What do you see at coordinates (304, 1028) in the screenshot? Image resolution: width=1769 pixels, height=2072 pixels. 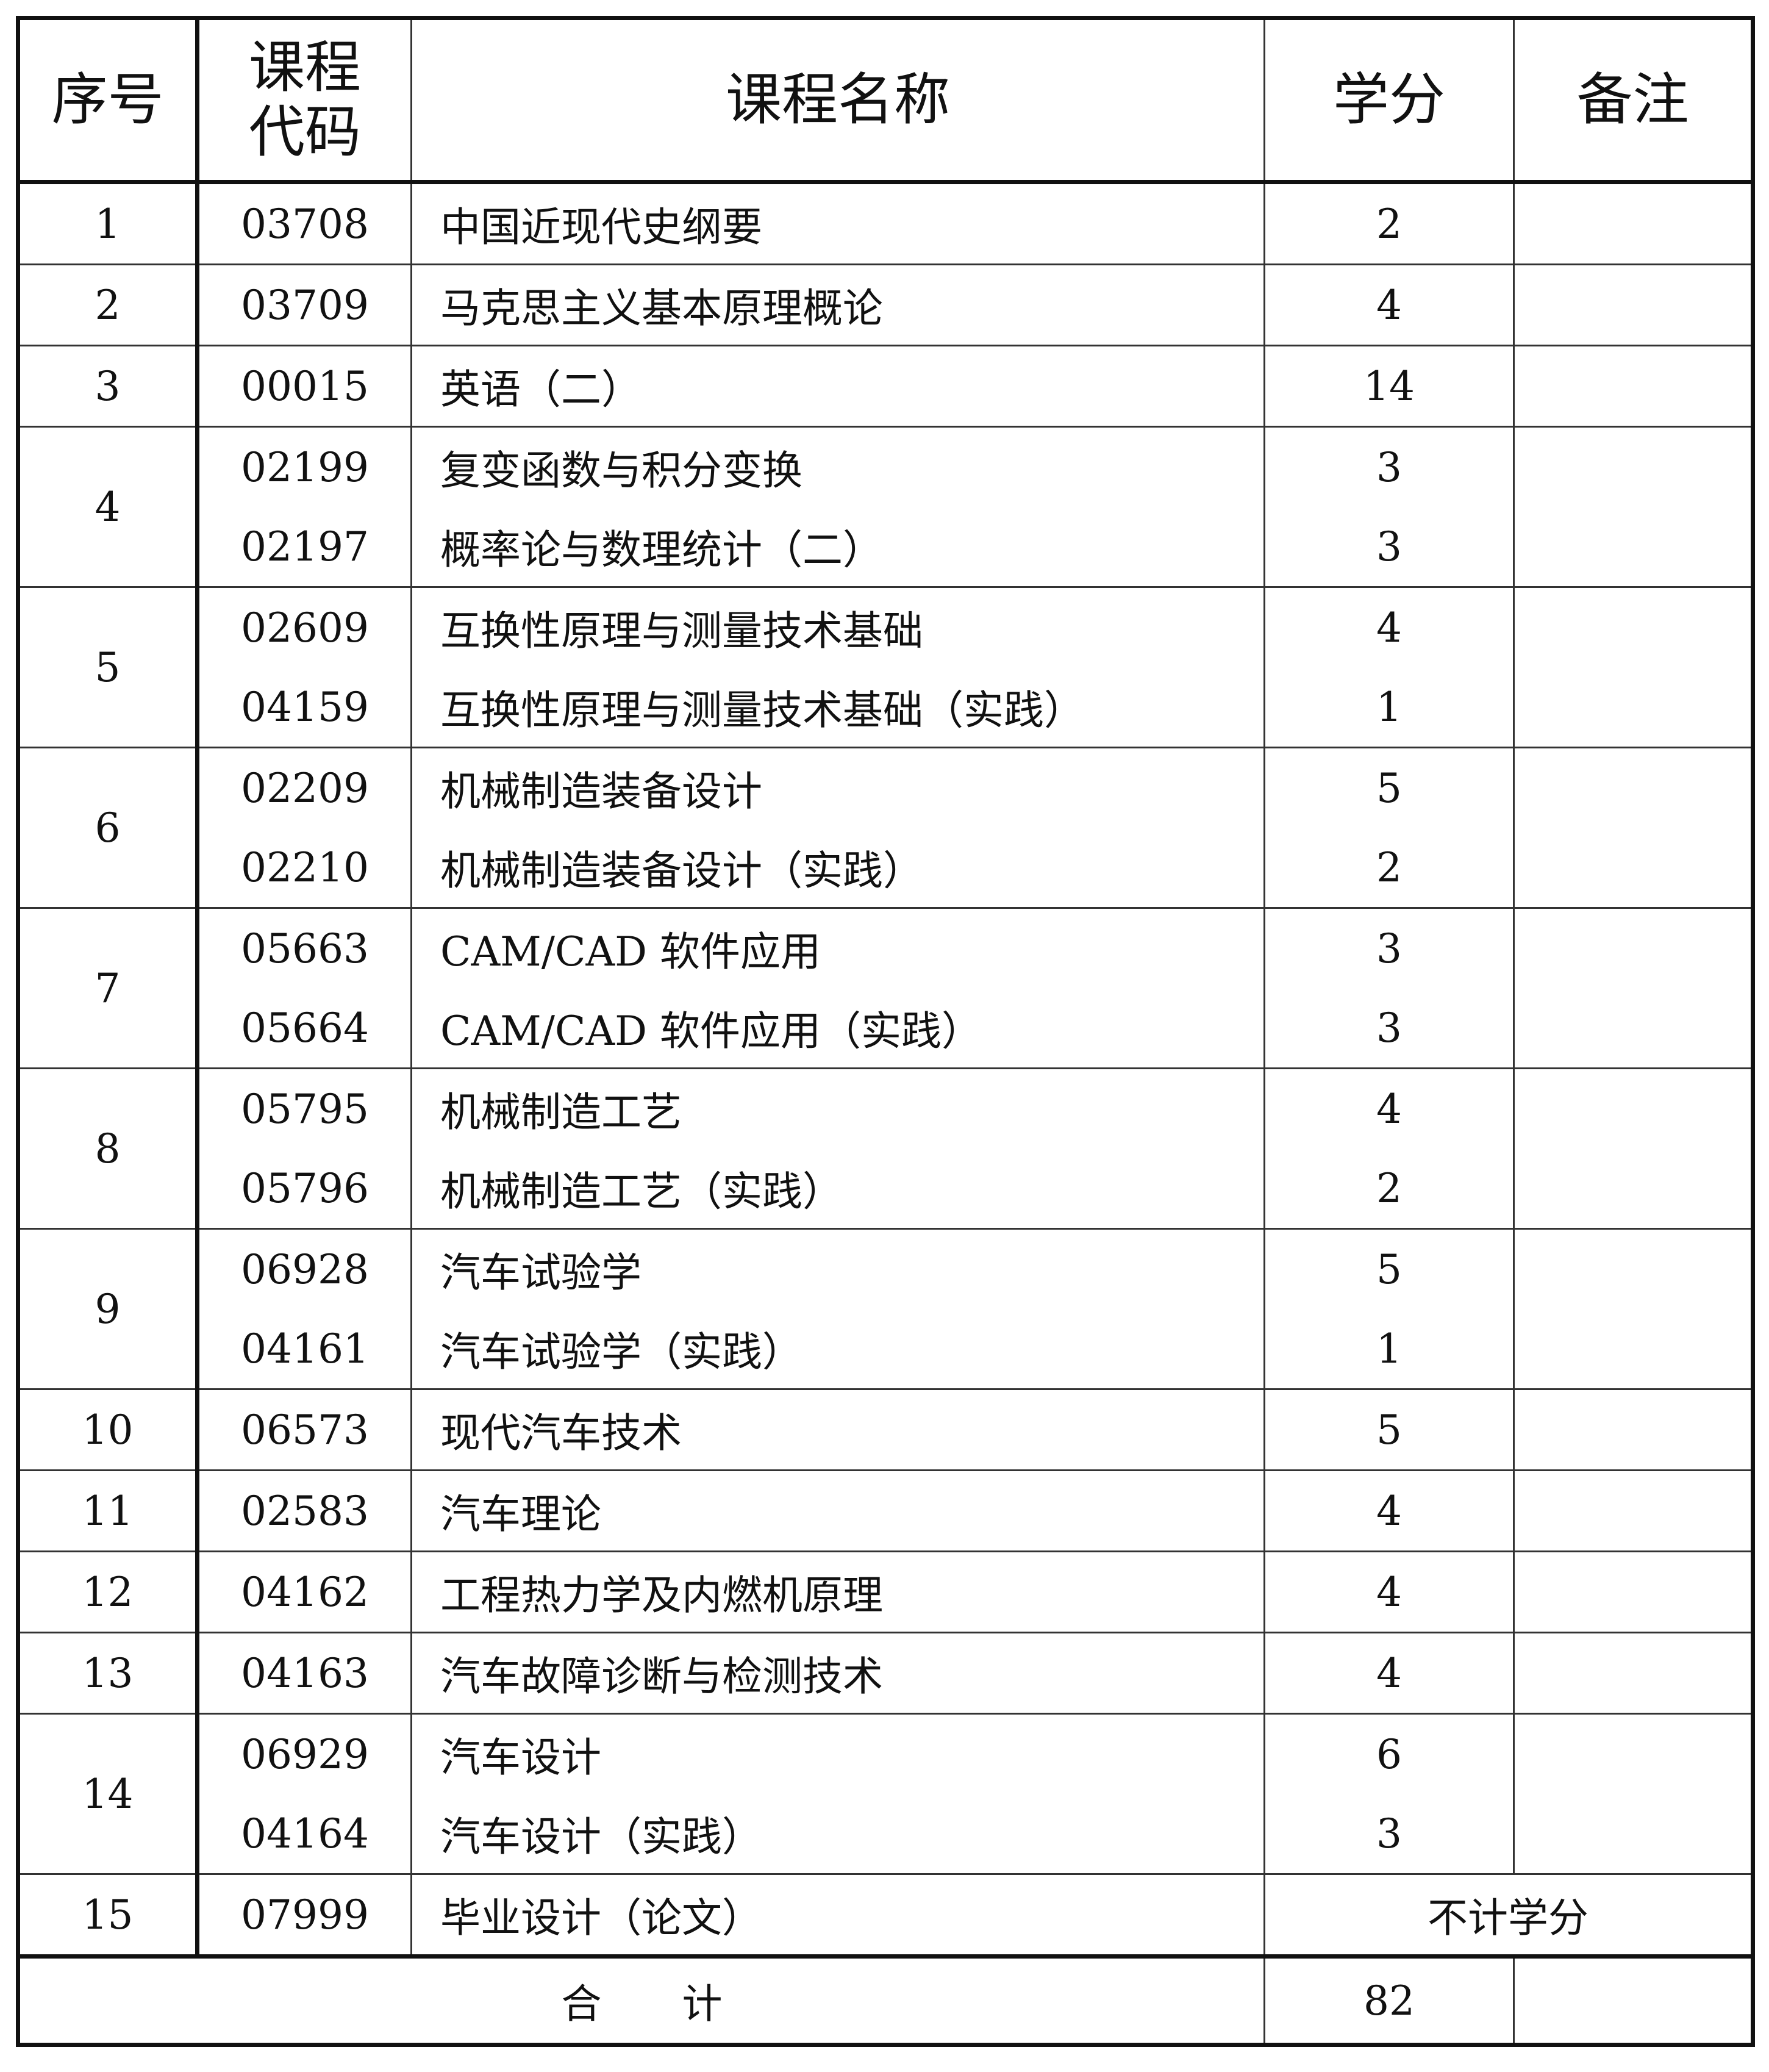 I see `course-code: 05664` at bounding box center [304, 1028].